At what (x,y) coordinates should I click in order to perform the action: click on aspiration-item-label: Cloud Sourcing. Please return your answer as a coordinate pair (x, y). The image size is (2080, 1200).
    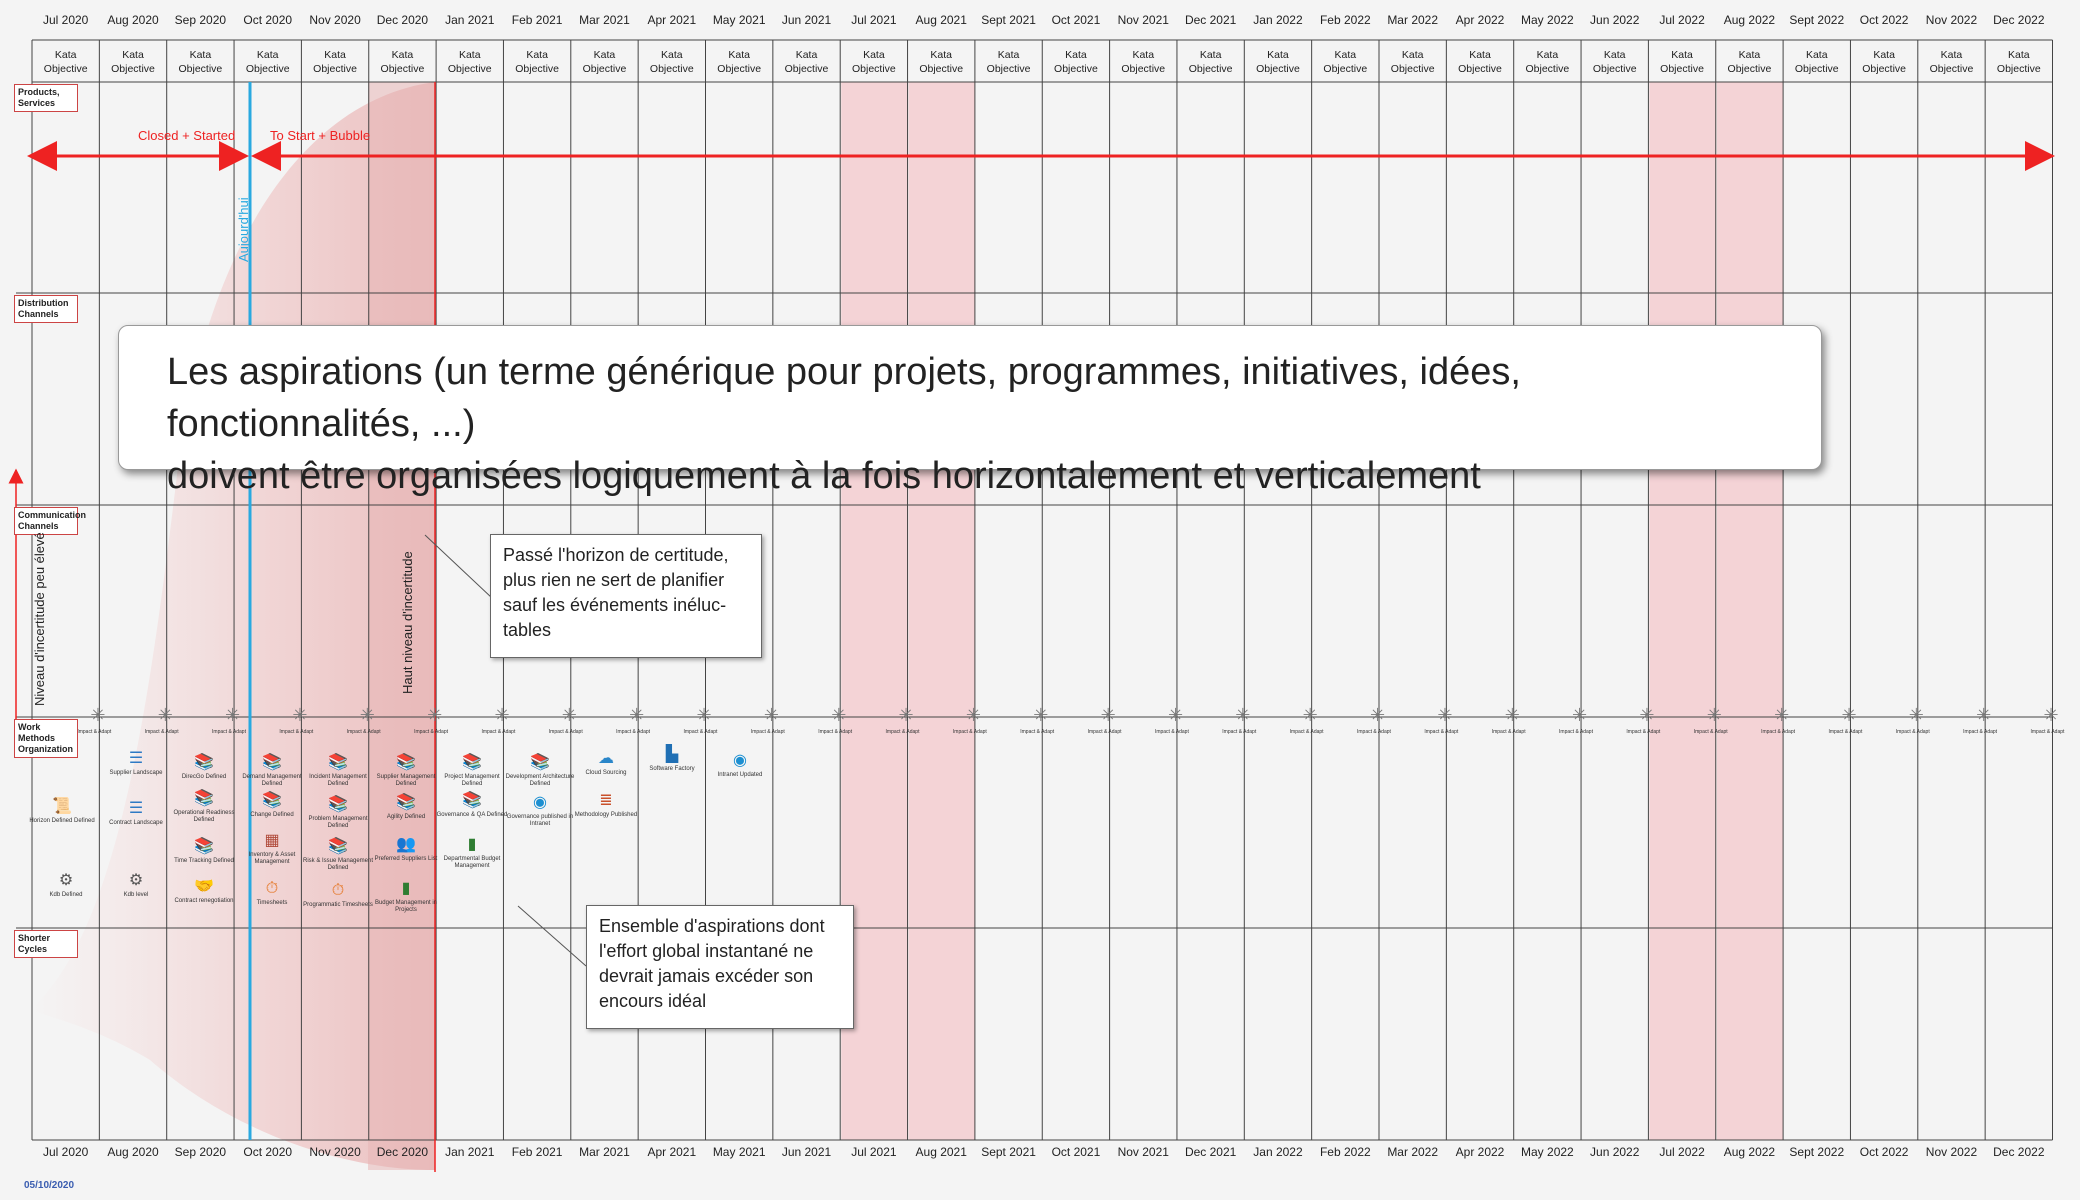
    Looking at the image, I should click on (606, 773).